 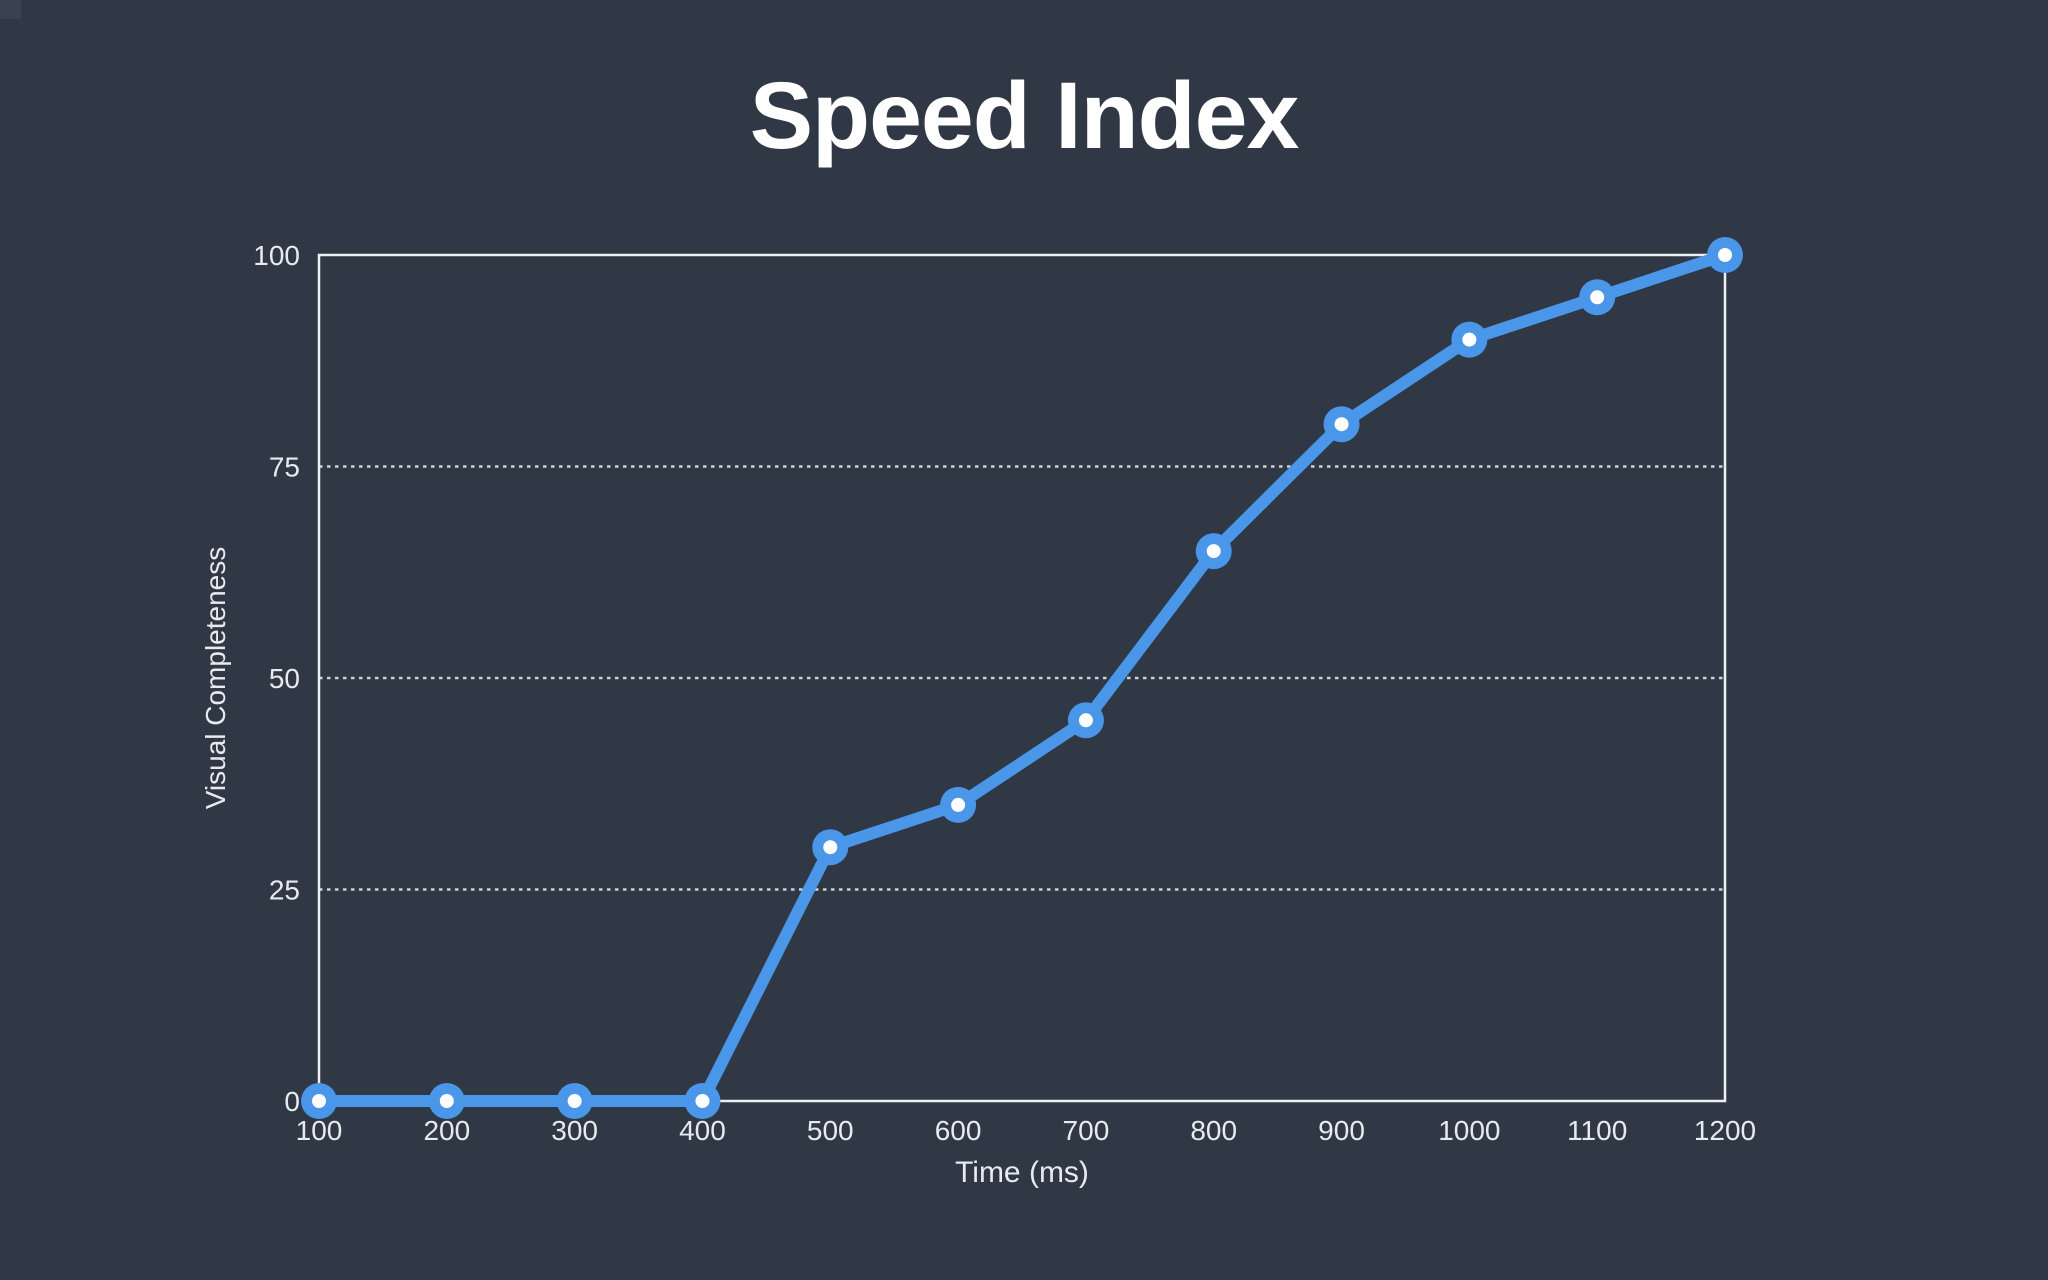 What do you see at coordinates (1341, 1130) in the screenshot?
I see `x-tick-label-900: 900` at bounding box center [1341, 1130].